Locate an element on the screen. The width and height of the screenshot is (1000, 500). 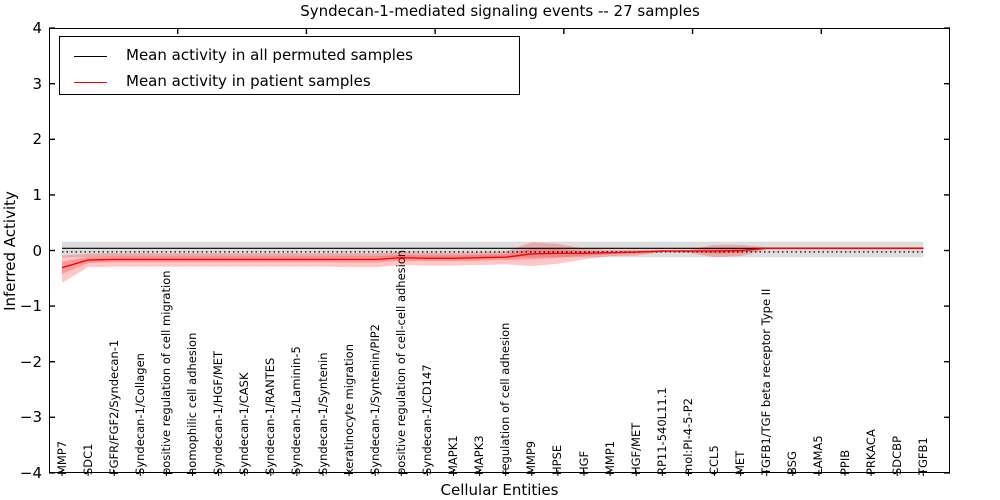
legend-label: Mean activity in patient samples is located at coordinates (248, 81).